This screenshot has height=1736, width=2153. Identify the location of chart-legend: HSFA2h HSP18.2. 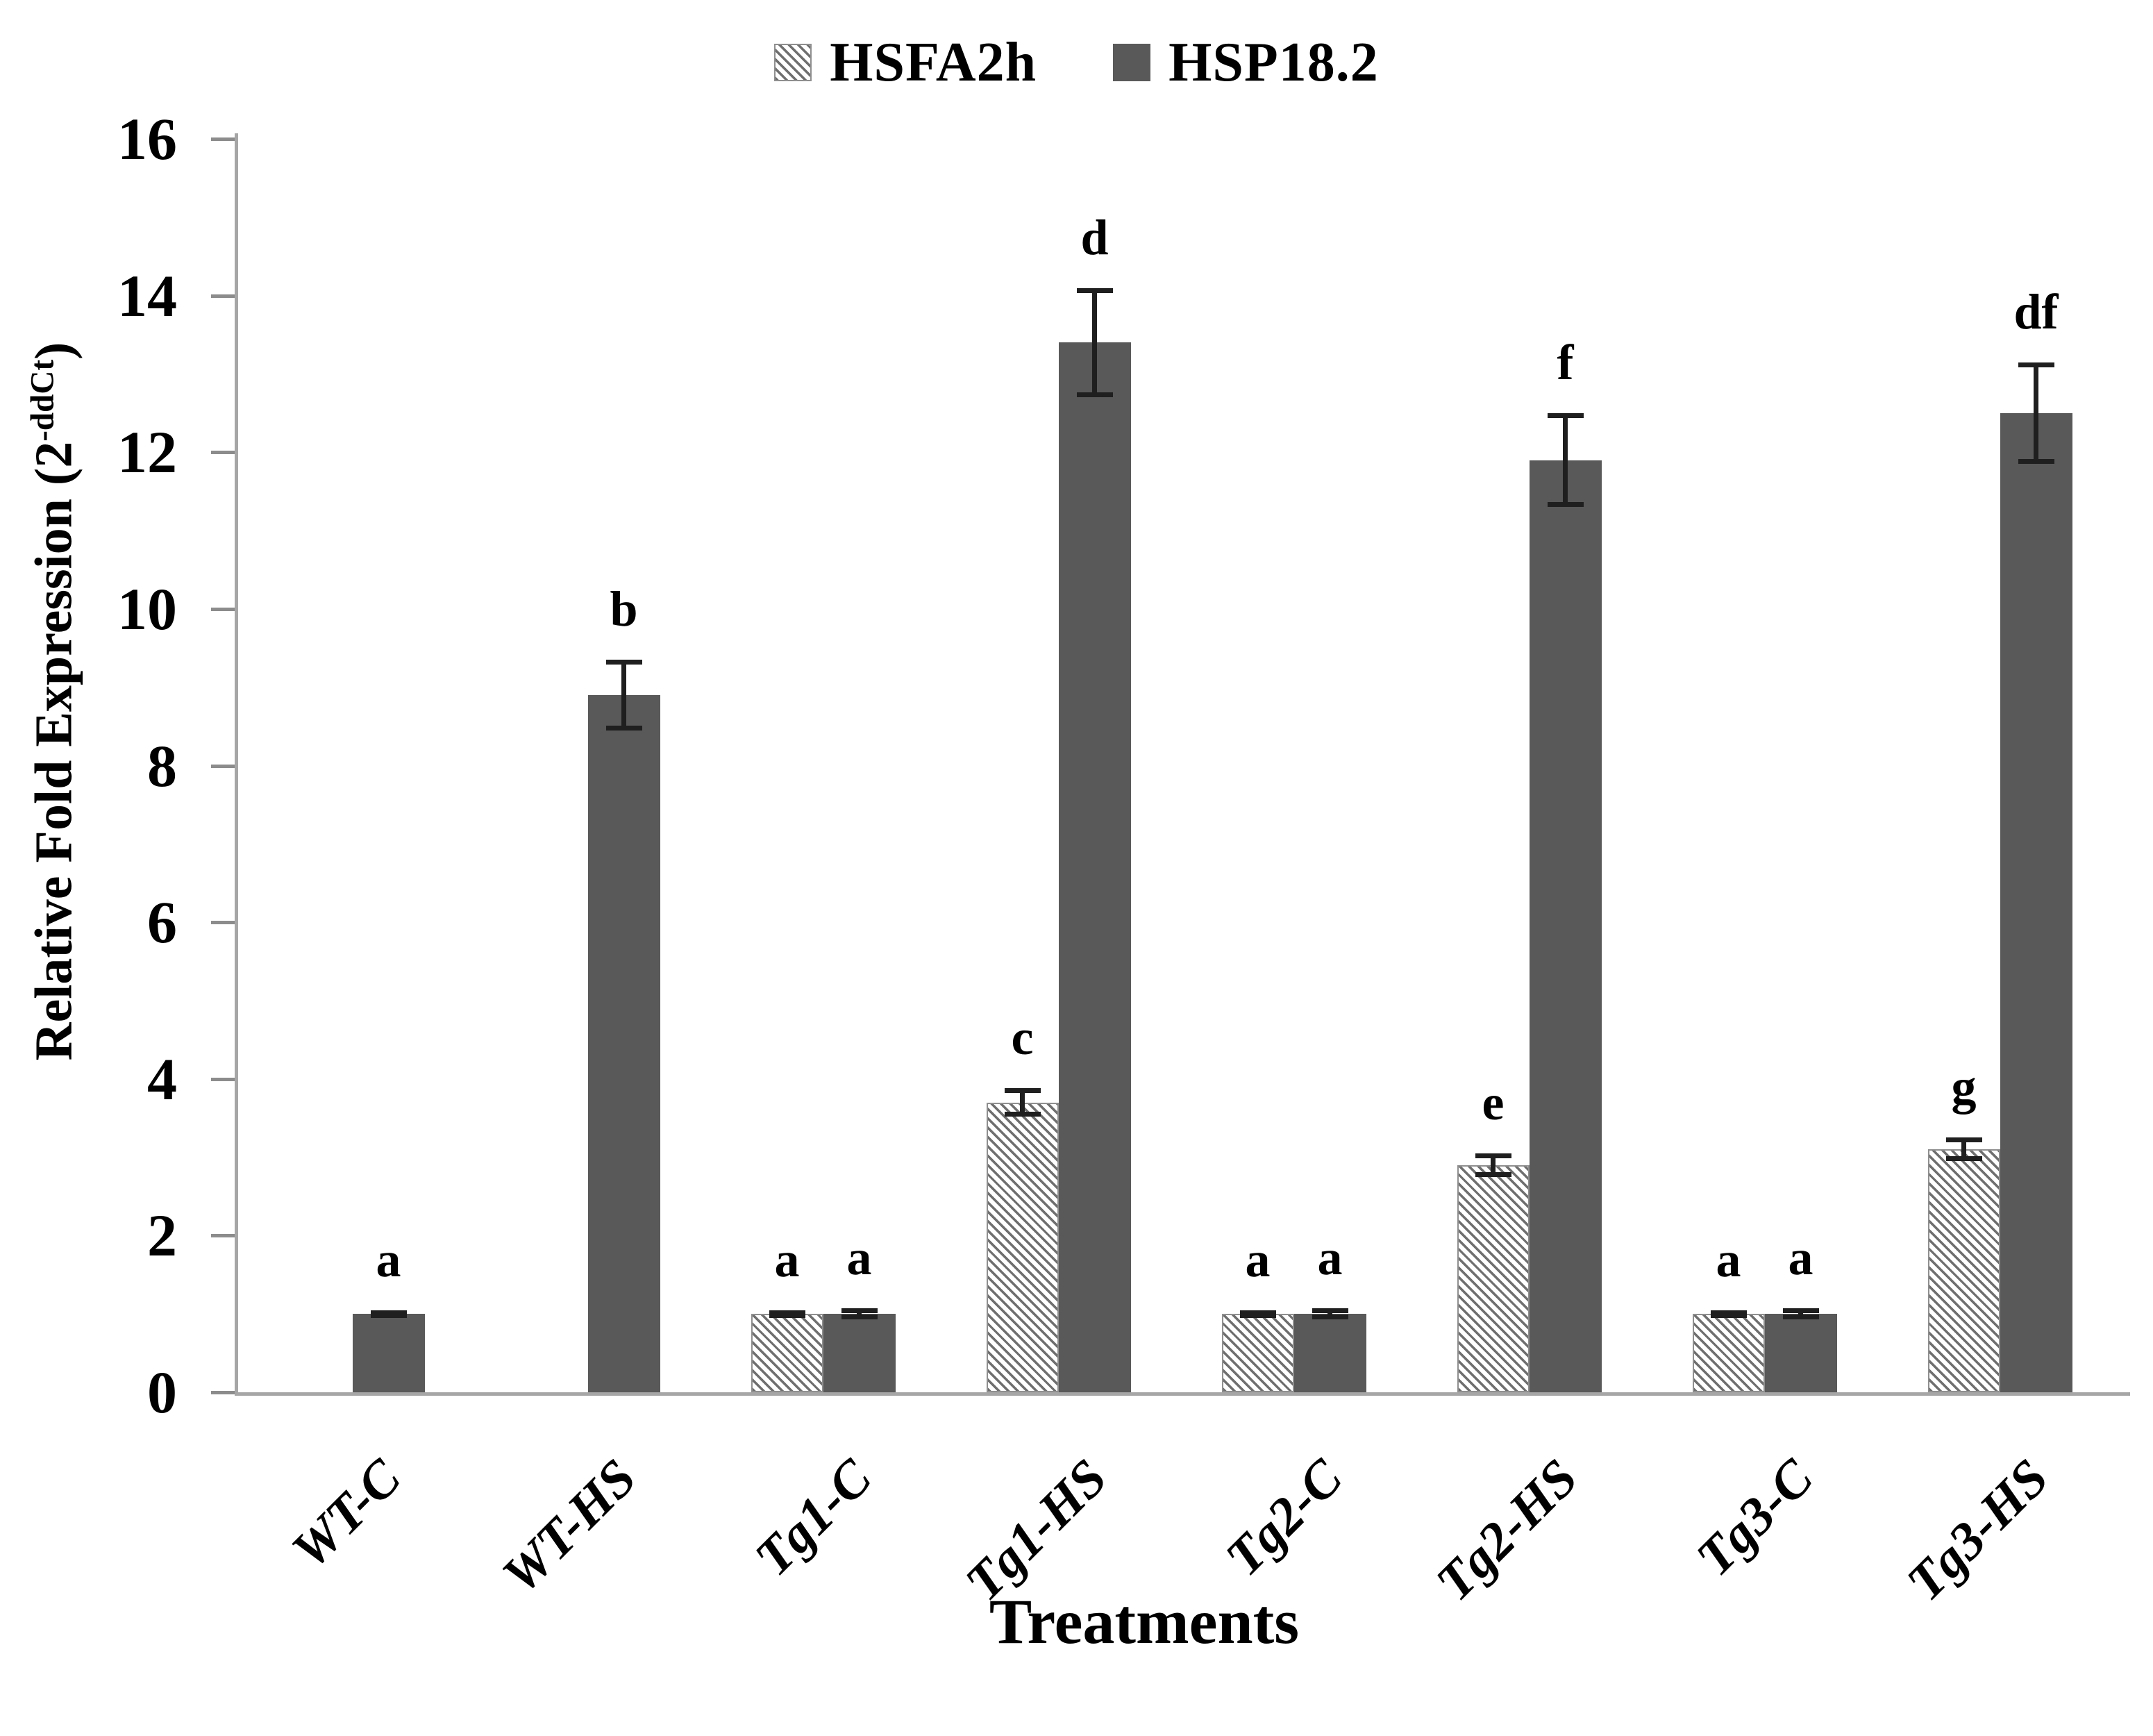
(1076, 62).